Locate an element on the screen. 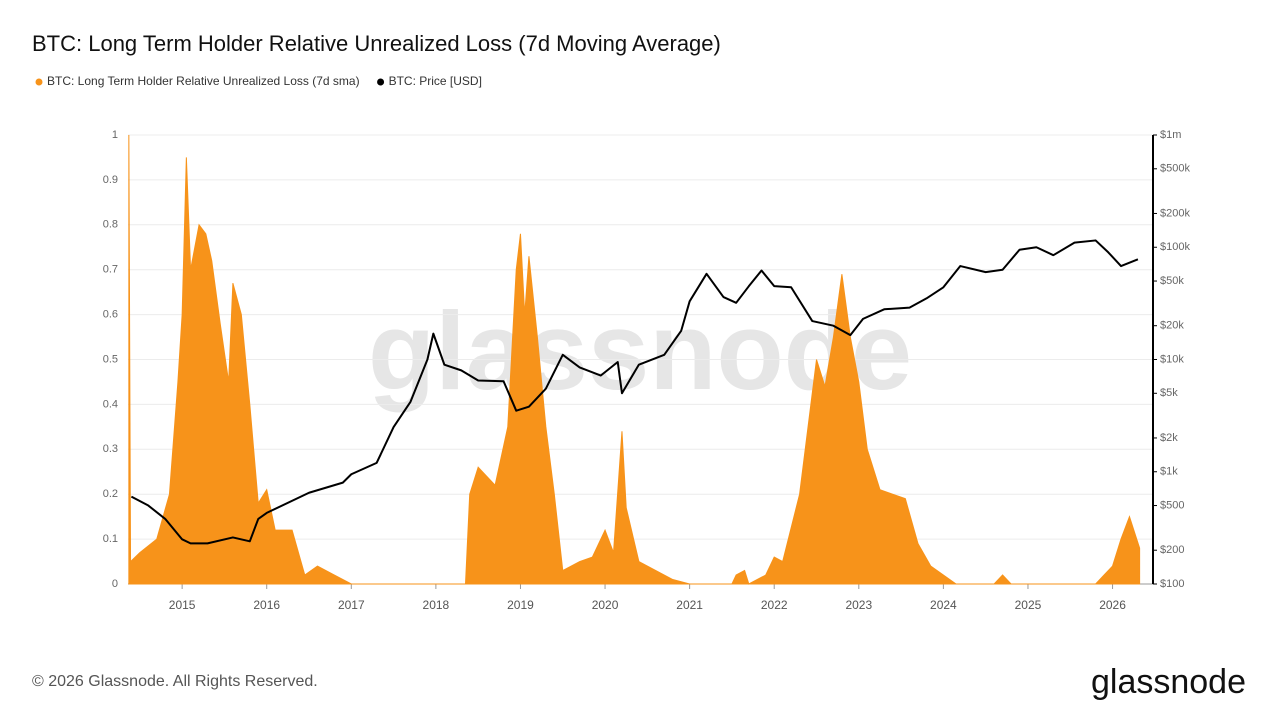 This screenshot has height=725, width=1280. y2-tick-label: $100k is located at coordinates (1175, 247).